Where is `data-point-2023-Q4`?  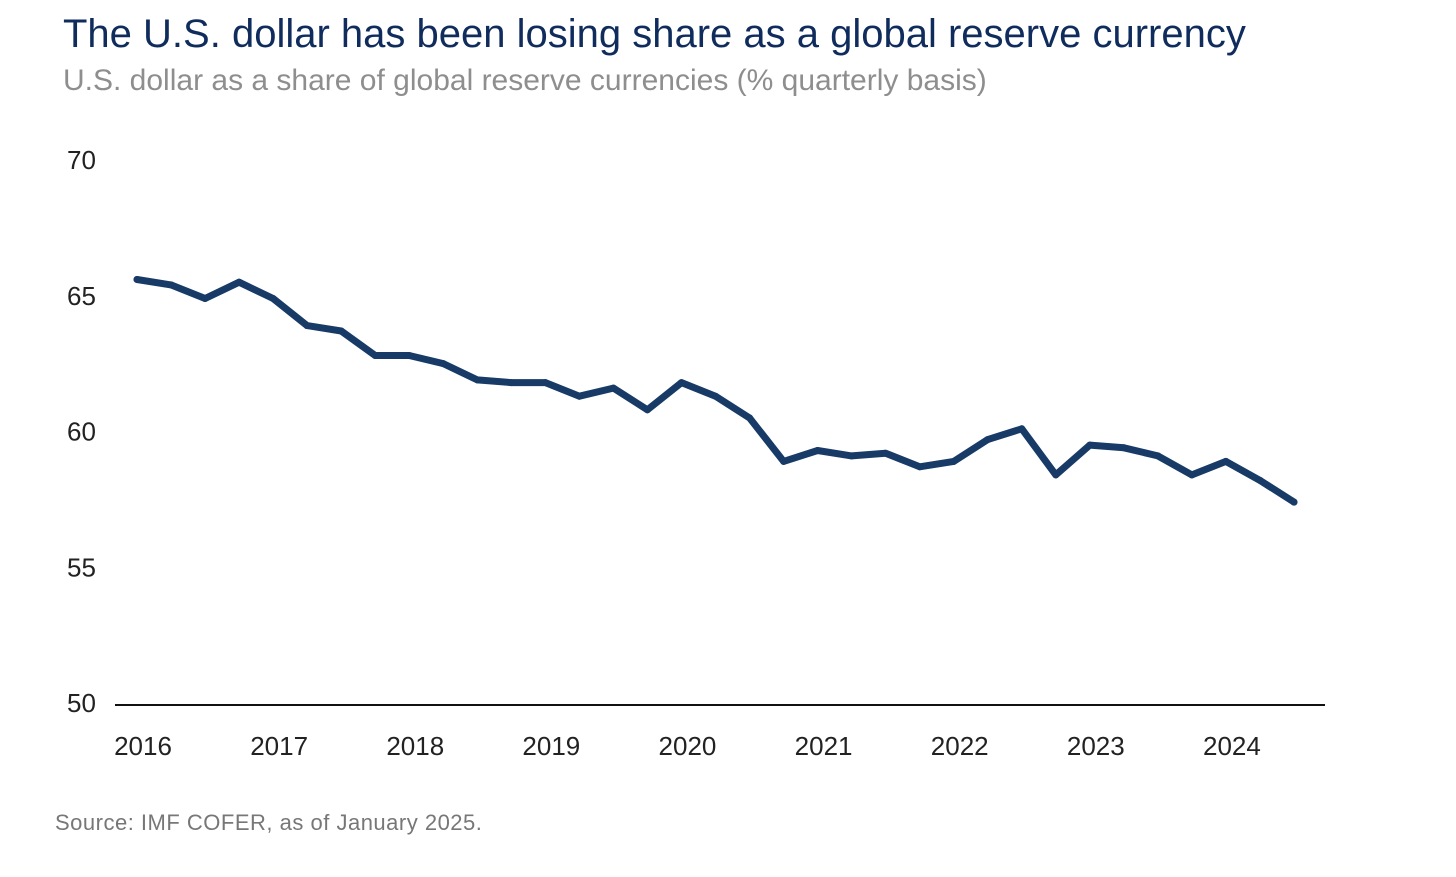
data-point-2023-Q4 is located at coordinates (1192, 475).